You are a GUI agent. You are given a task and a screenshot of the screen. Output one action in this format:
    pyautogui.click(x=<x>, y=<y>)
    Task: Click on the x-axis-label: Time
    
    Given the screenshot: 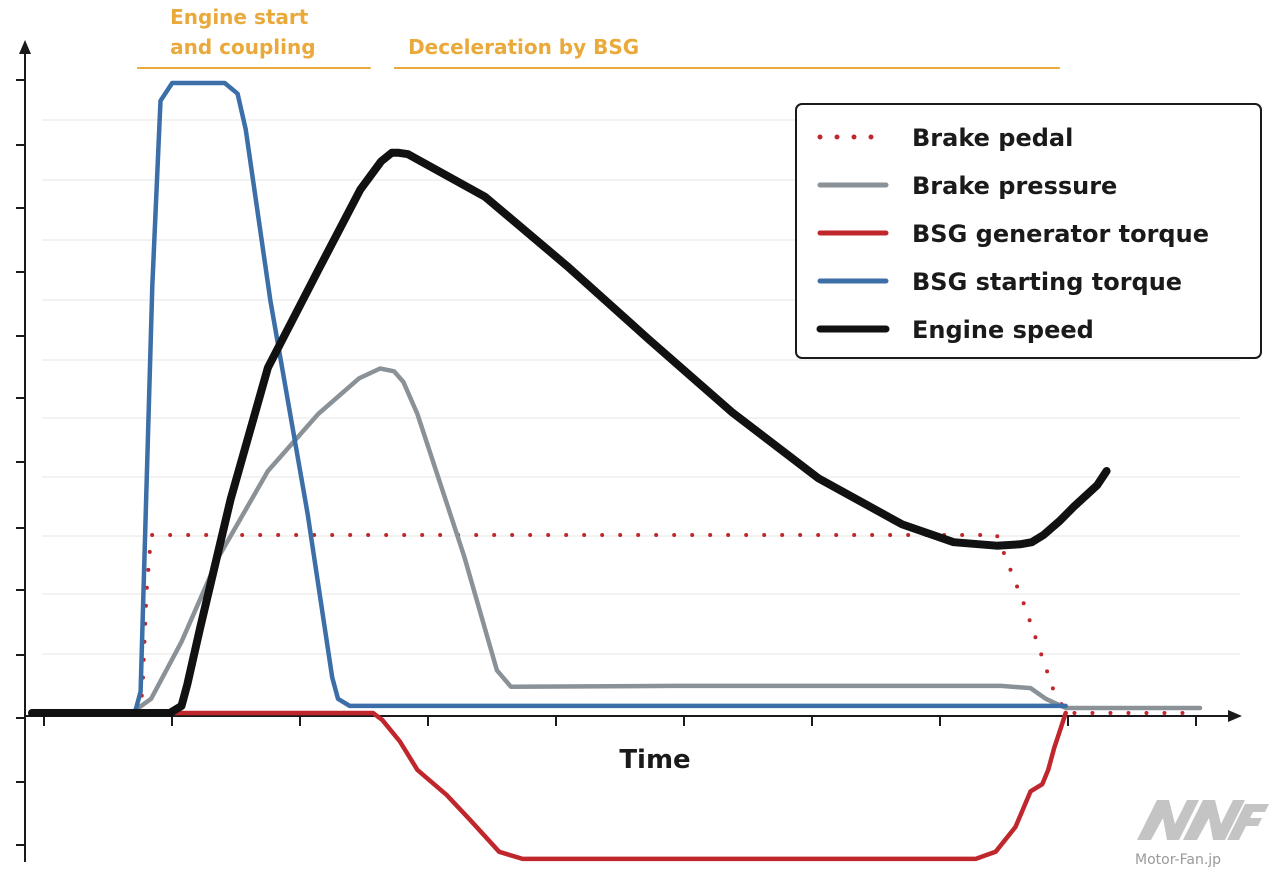 What is the action you would take?
    pyautogui.click(x=654, y=760)
    